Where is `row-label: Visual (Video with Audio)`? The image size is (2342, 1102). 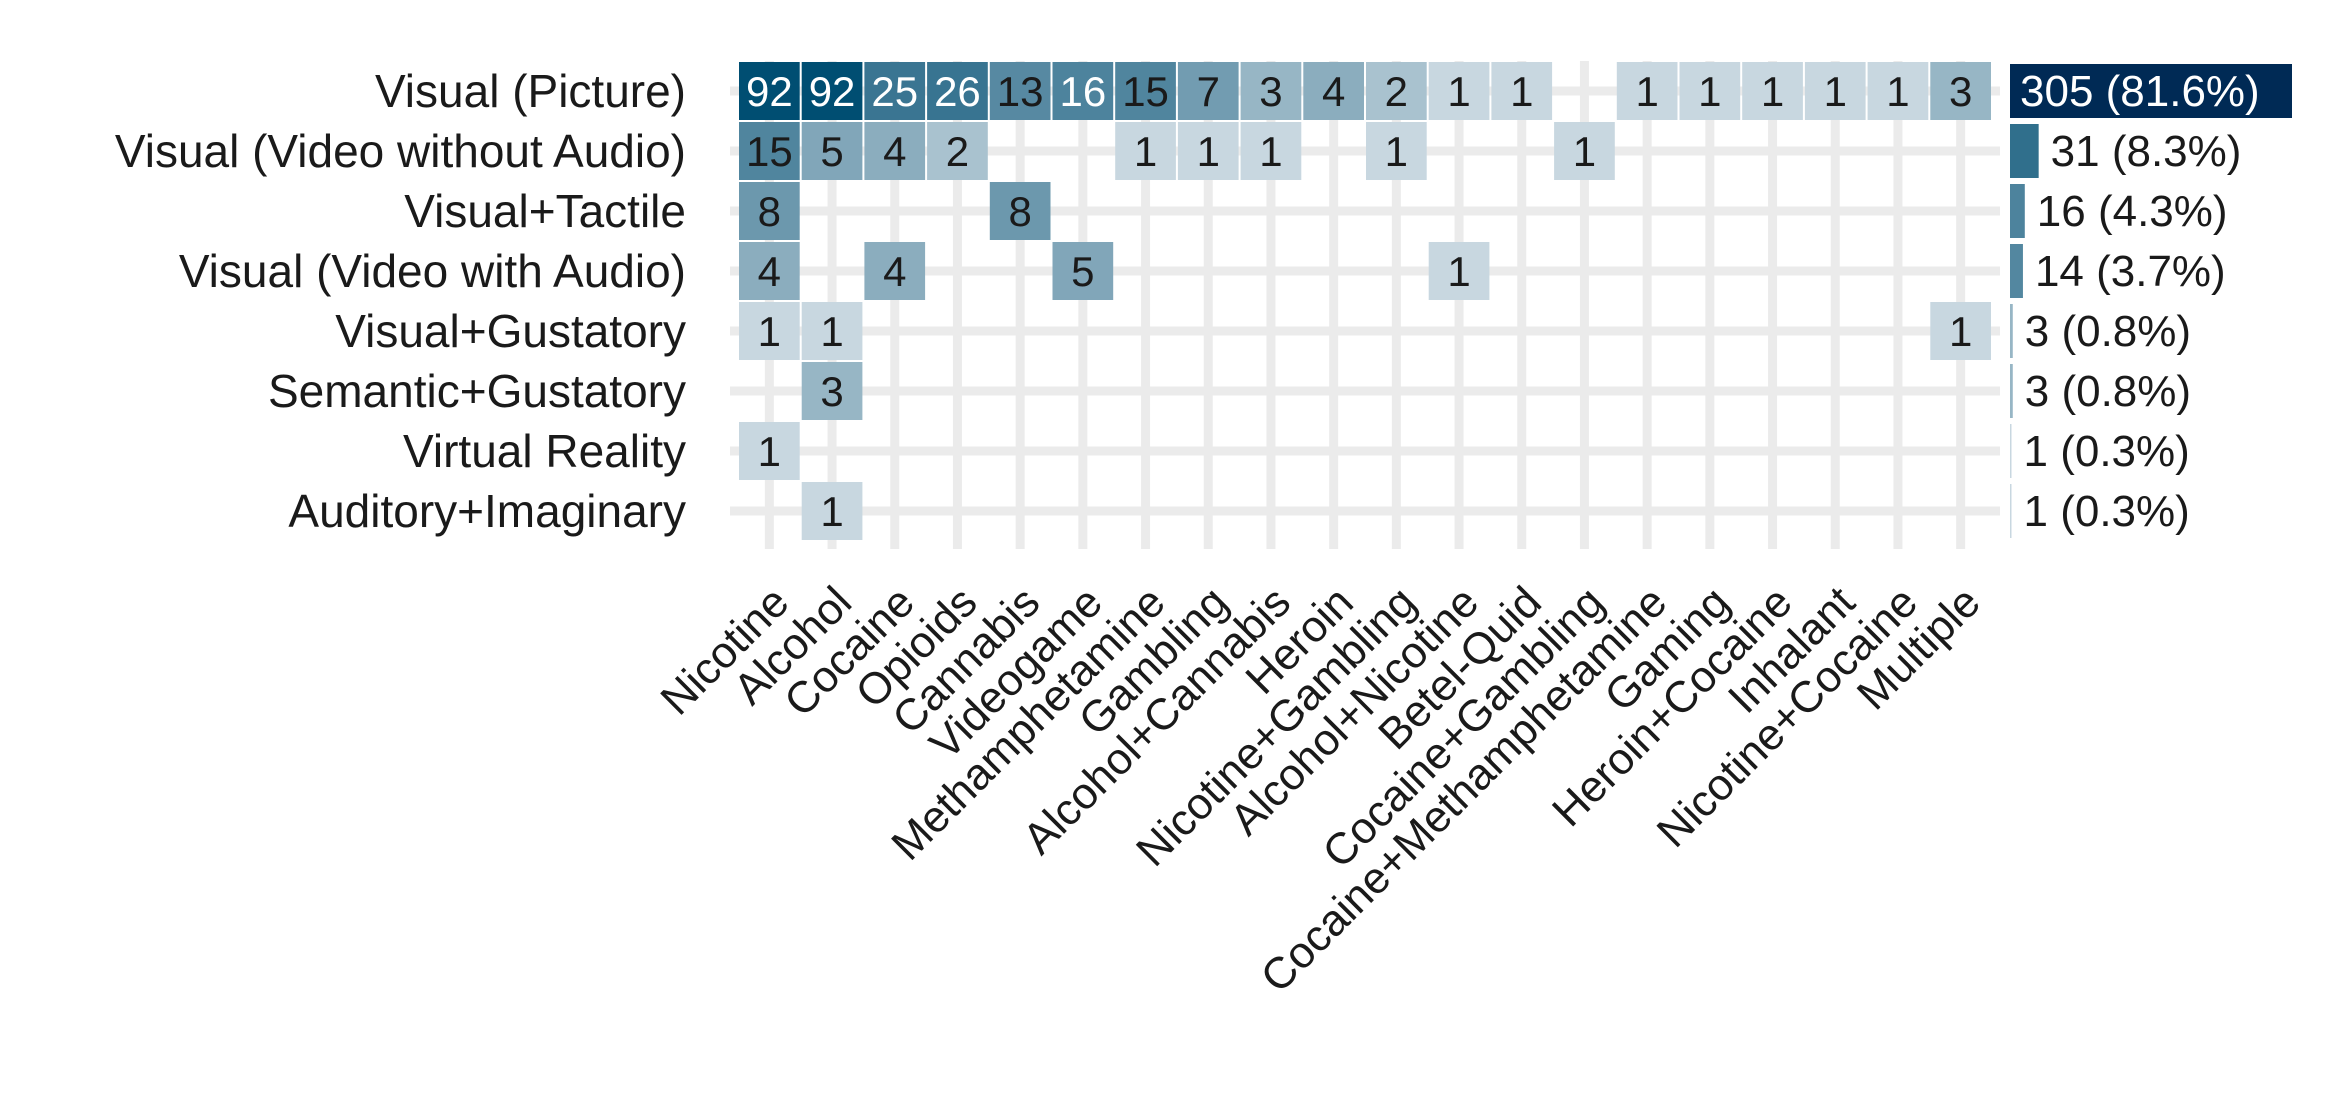
row-label: Visual (Video with Audio) is located at coordinates (432, 271).